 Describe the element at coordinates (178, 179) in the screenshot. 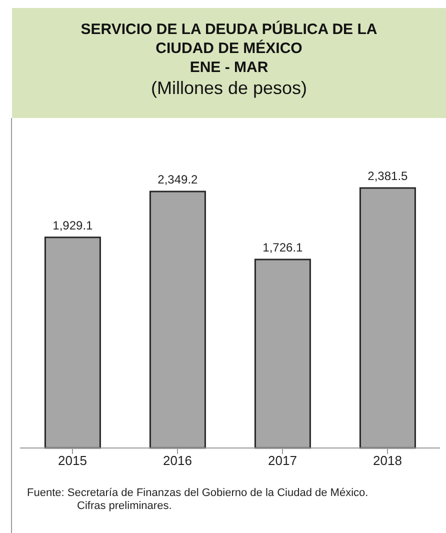

I see `data-label: 2,349.2` at that location.